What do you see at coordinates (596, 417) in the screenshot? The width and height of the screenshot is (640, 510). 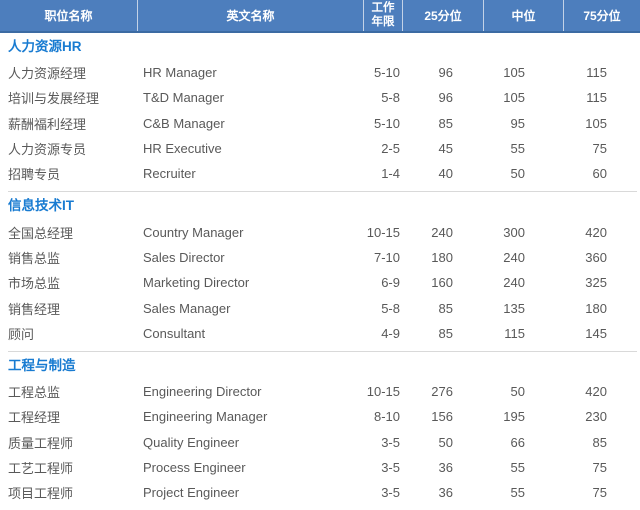 I see `cell-p75: 230` at bounding box center [596, 417].